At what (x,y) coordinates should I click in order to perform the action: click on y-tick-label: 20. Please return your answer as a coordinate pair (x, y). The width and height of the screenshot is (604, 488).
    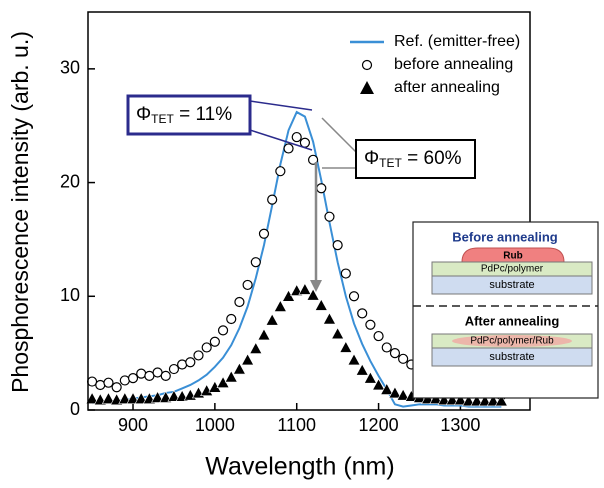
    Looking at the image, I should click on (70, 181).